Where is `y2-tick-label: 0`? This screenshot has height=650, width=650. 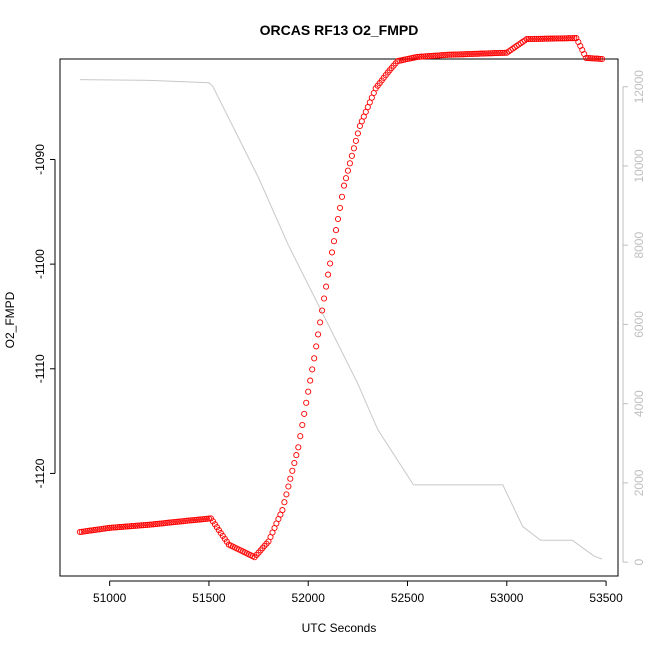 y2-tick-label: 0 is located at coordinates (639, 561).